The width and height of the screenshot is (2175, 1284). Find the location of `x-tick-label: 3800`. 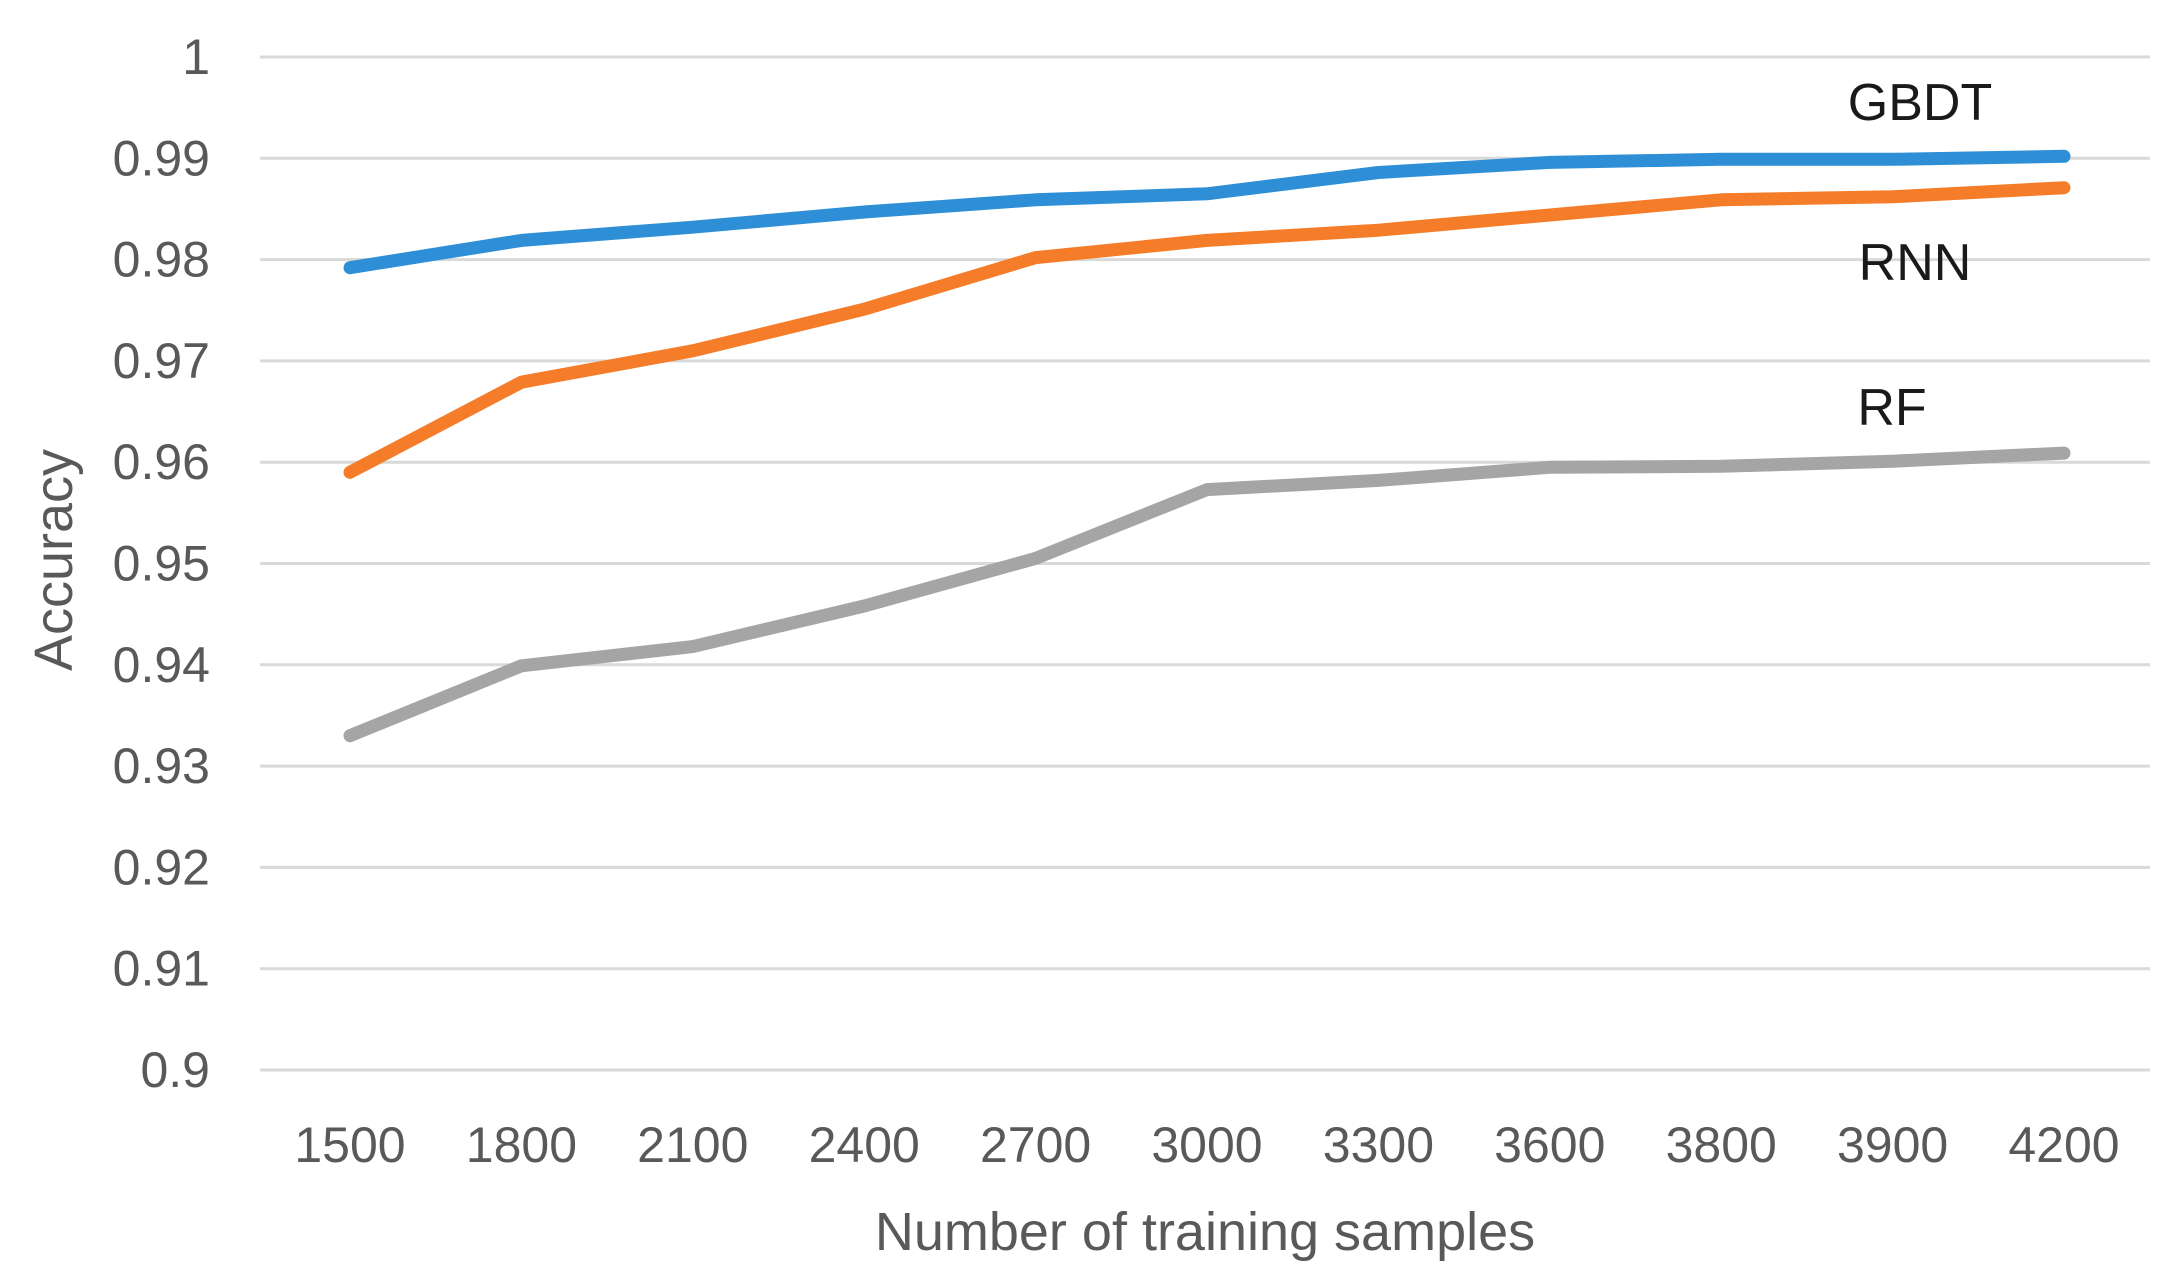

x-tick-label: 3800 is located at coordinates (1721, 1145).